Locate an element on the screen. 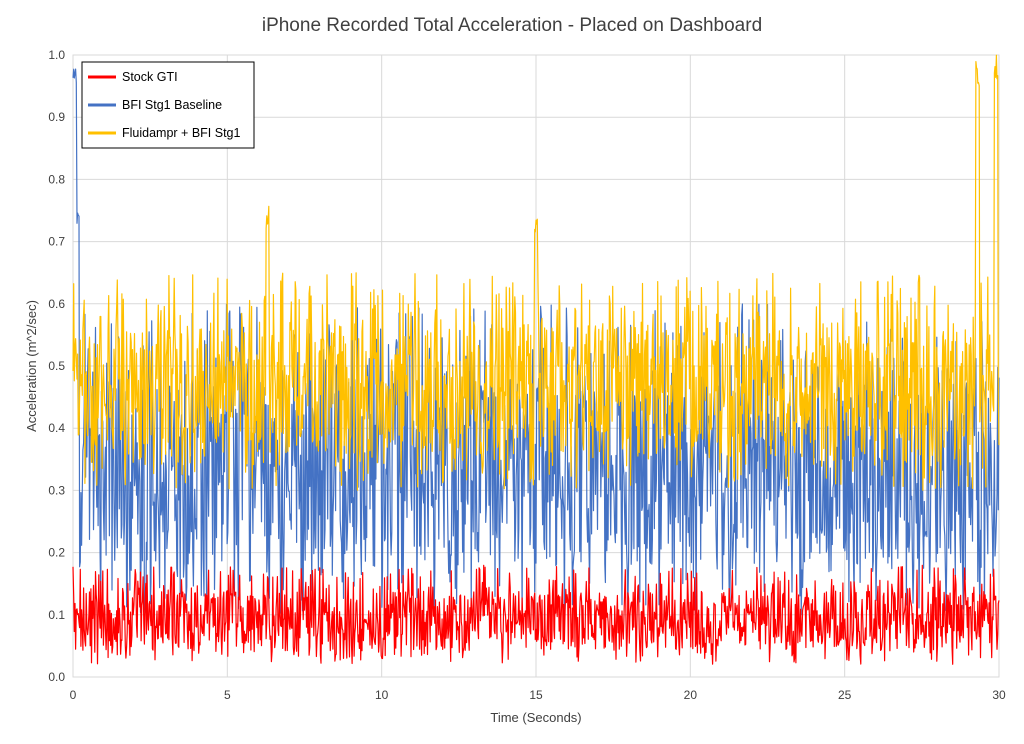 The height and width of the screenshot is (744, 1024). legend-label: Stock GTI is located at coordinates (150, 77).